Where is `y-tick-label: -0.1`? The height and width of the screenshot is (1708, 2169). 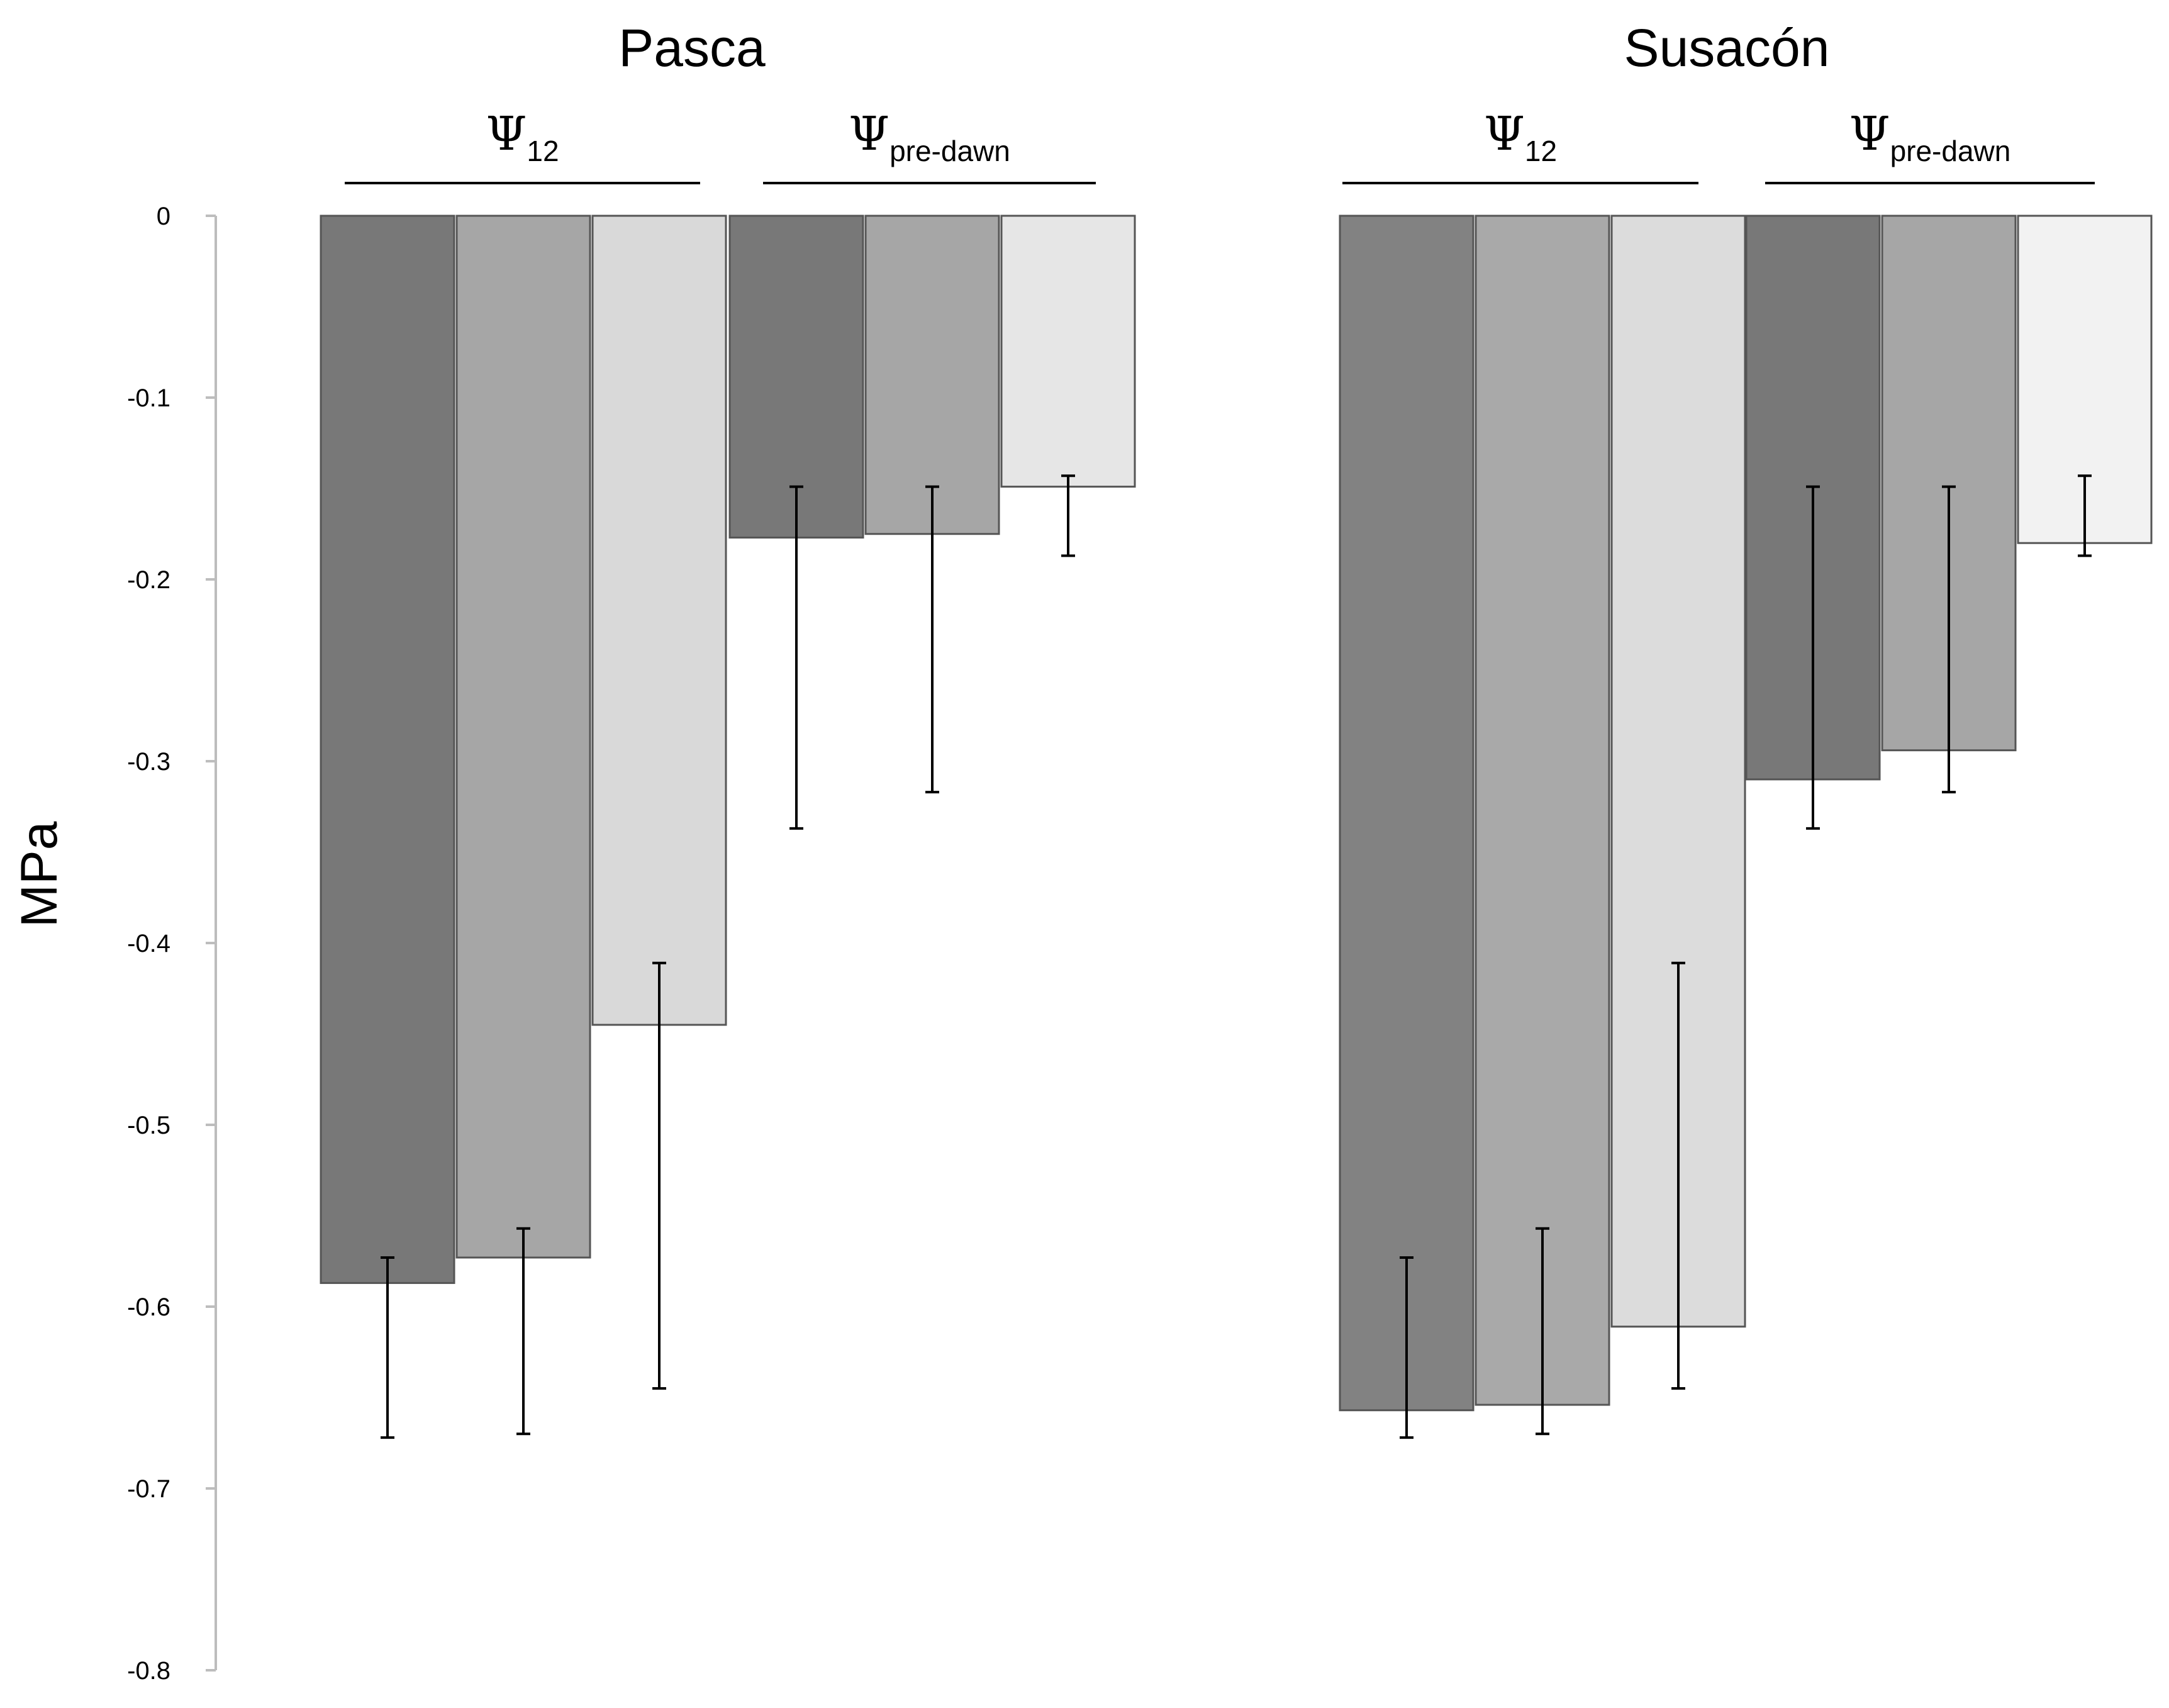 y-tick-label: -0.1 is located at coordinates (148, 398).